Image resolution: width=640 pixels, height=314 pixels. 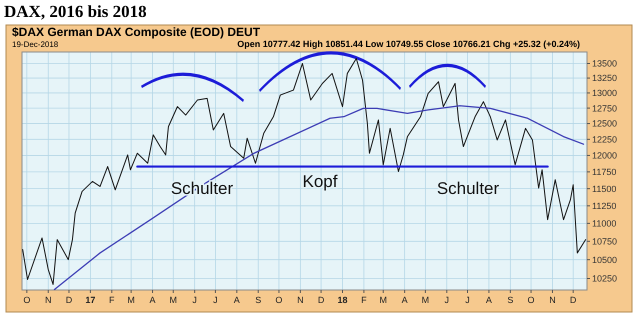 What do you see at coordinates (605, 155) in the screenshot?
I see `y-tick-label: 12000` at bounding box center [605, 155].